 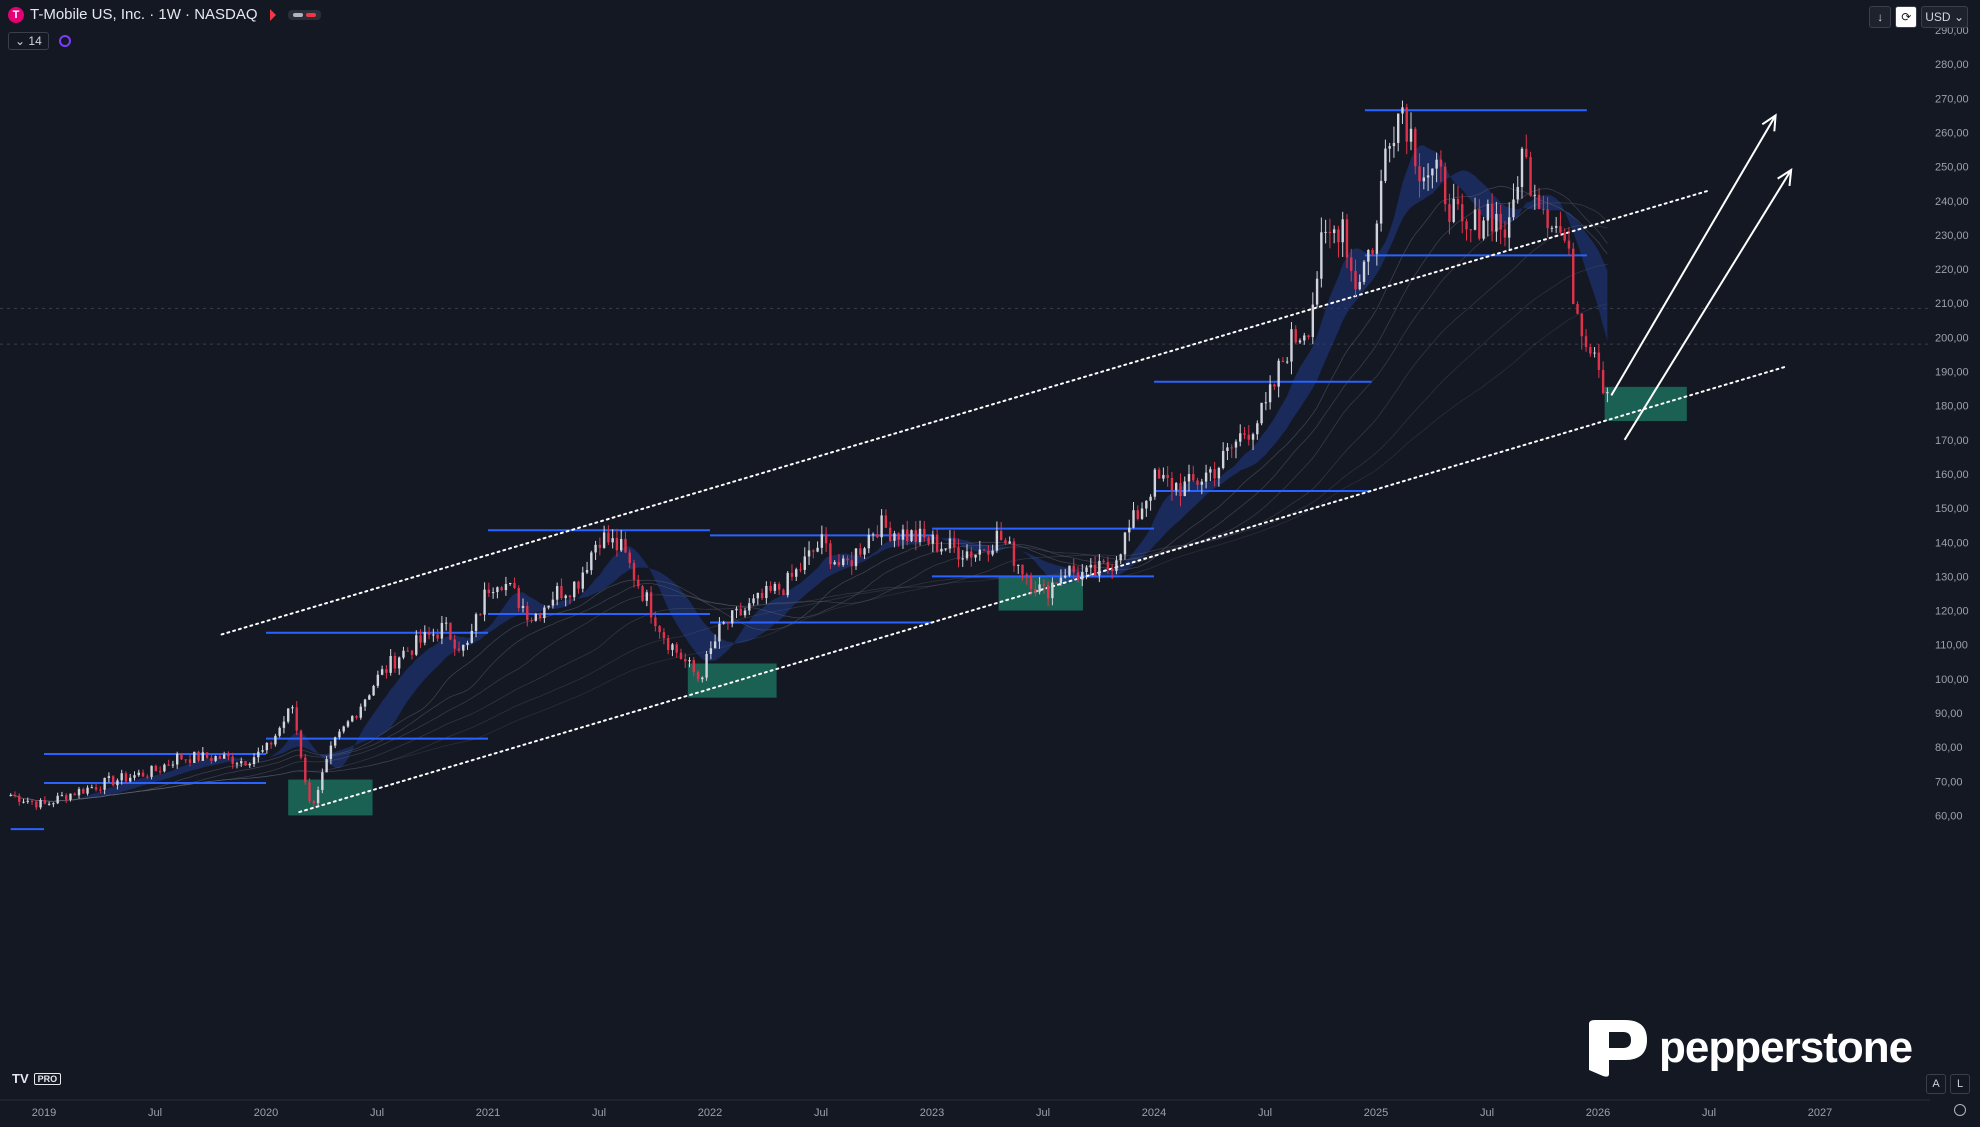 I want to click on price-tick-label: 230,00, so click(x=1952, y=236).